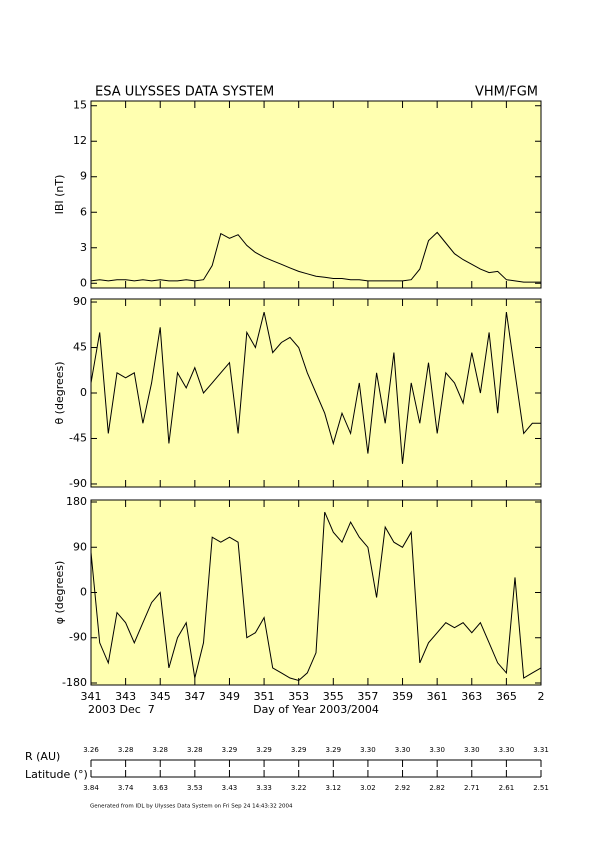 This screenshot has height=842, width=595. Describe the element at coordinates (506, 696) in the screenshot. I see `x-tick-label: 365` at that location.